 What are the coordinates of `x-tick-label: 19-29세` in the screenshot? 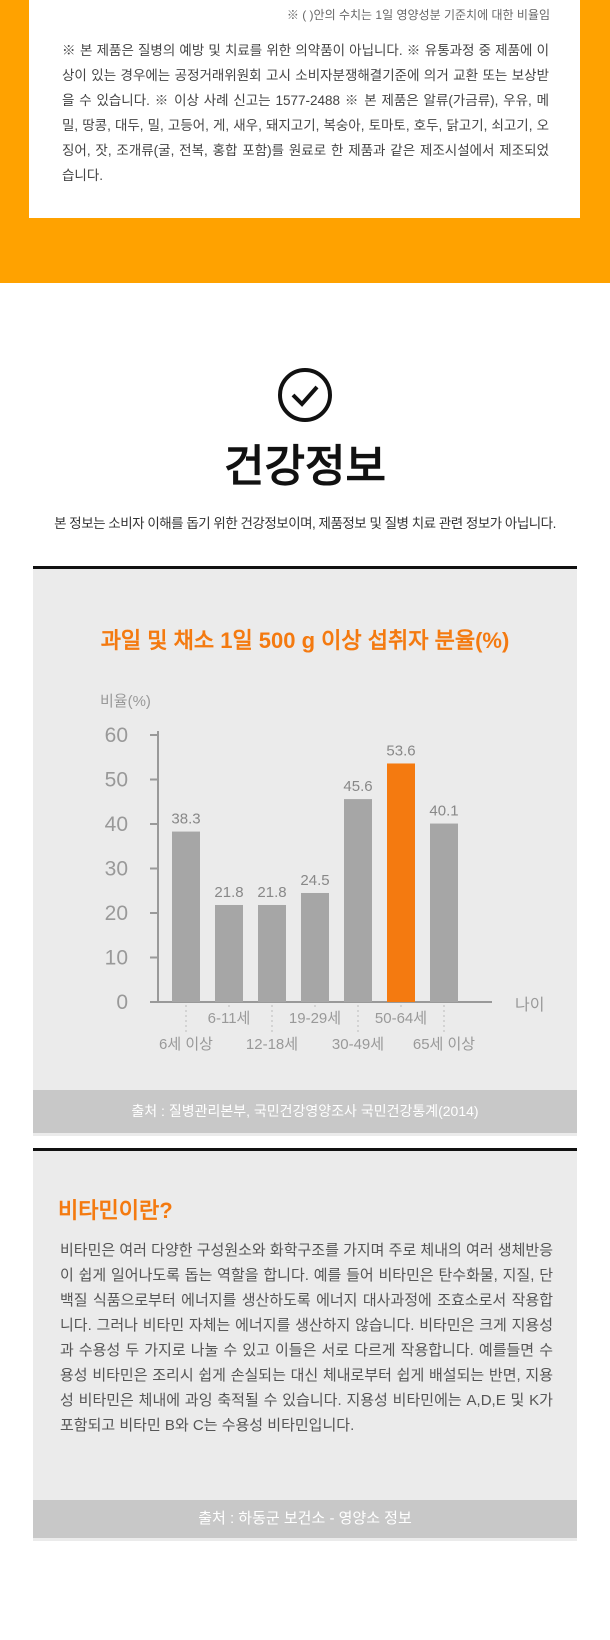 It's located at (315, 1018).